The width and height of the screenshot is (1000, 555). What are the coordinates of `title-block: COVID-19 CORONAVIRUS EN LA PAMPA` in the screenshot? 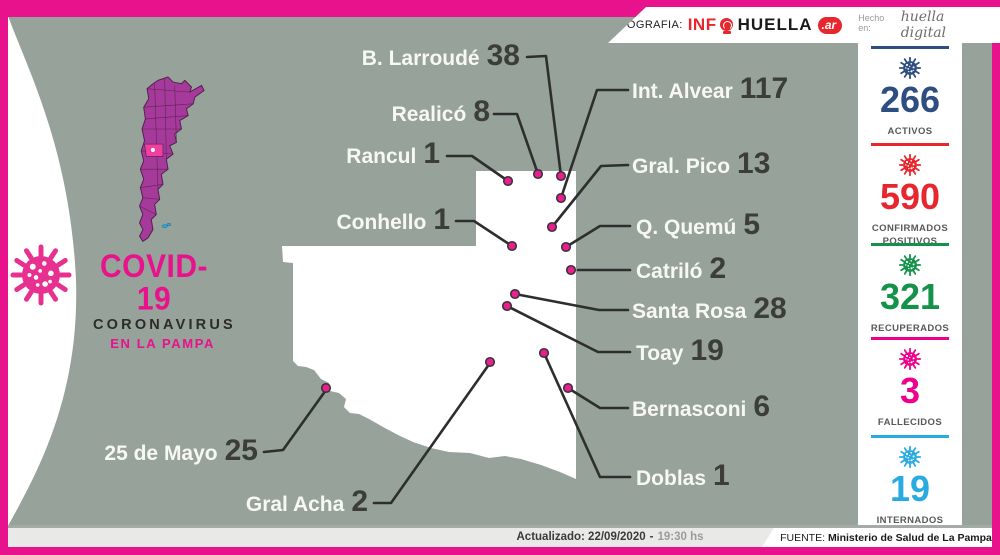 It's located at (164, 299).